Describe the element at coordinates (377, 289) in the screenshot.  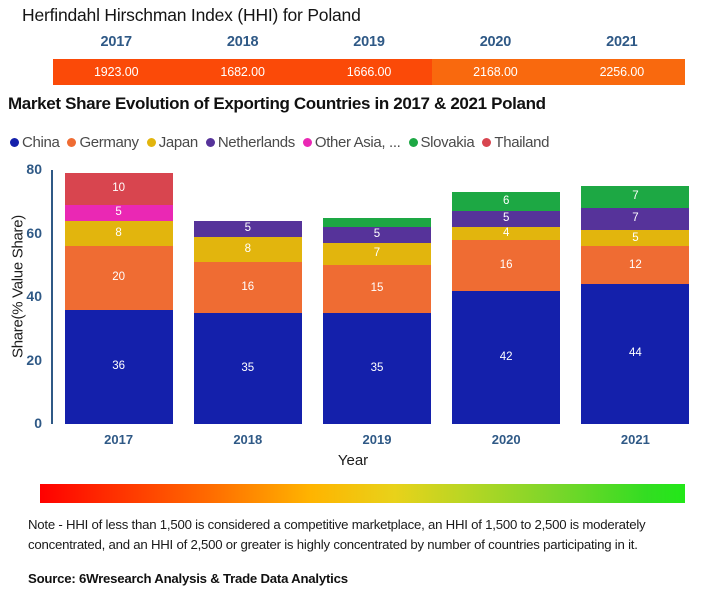
I see `bar-segment-2019-germany: 15` at that location.